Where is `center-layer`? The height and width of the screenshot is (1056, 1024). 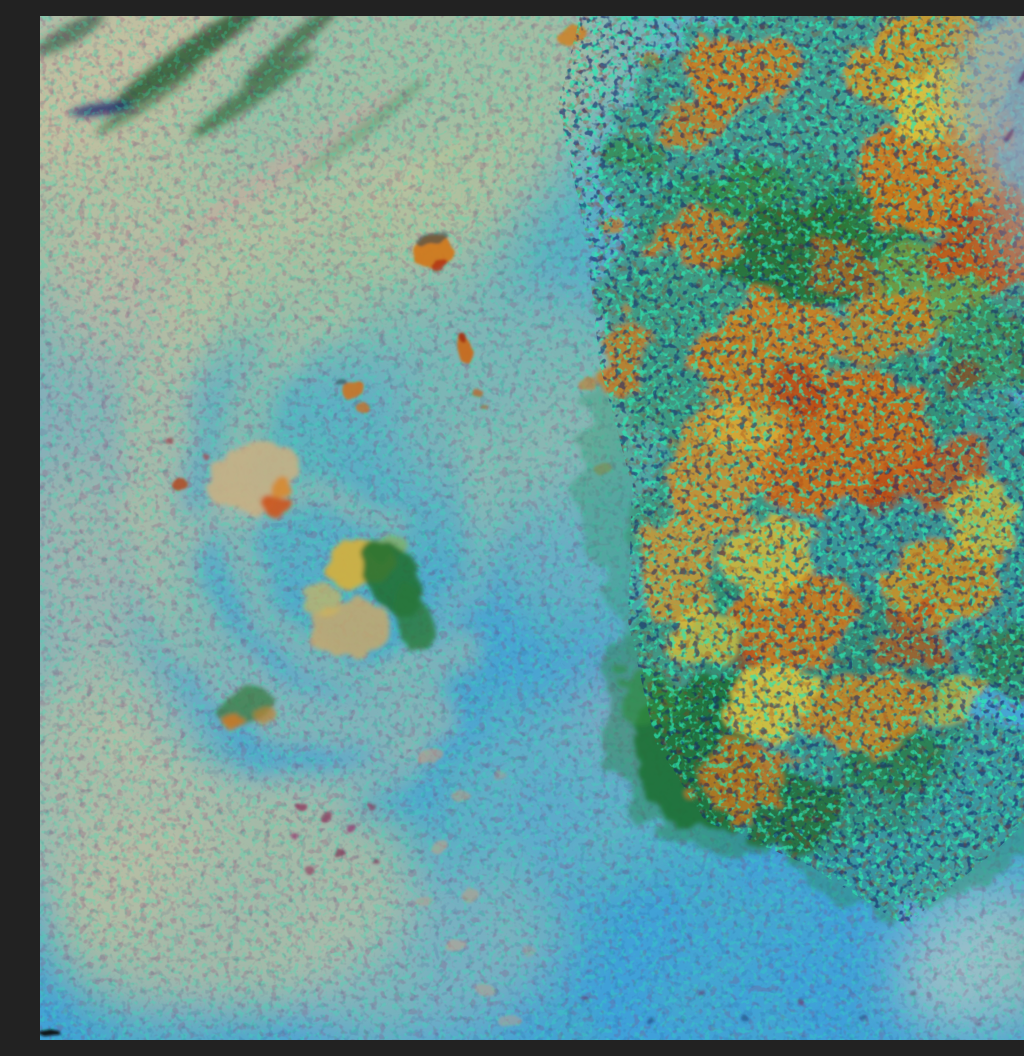 center-layer is located at coordinates (321, 585).